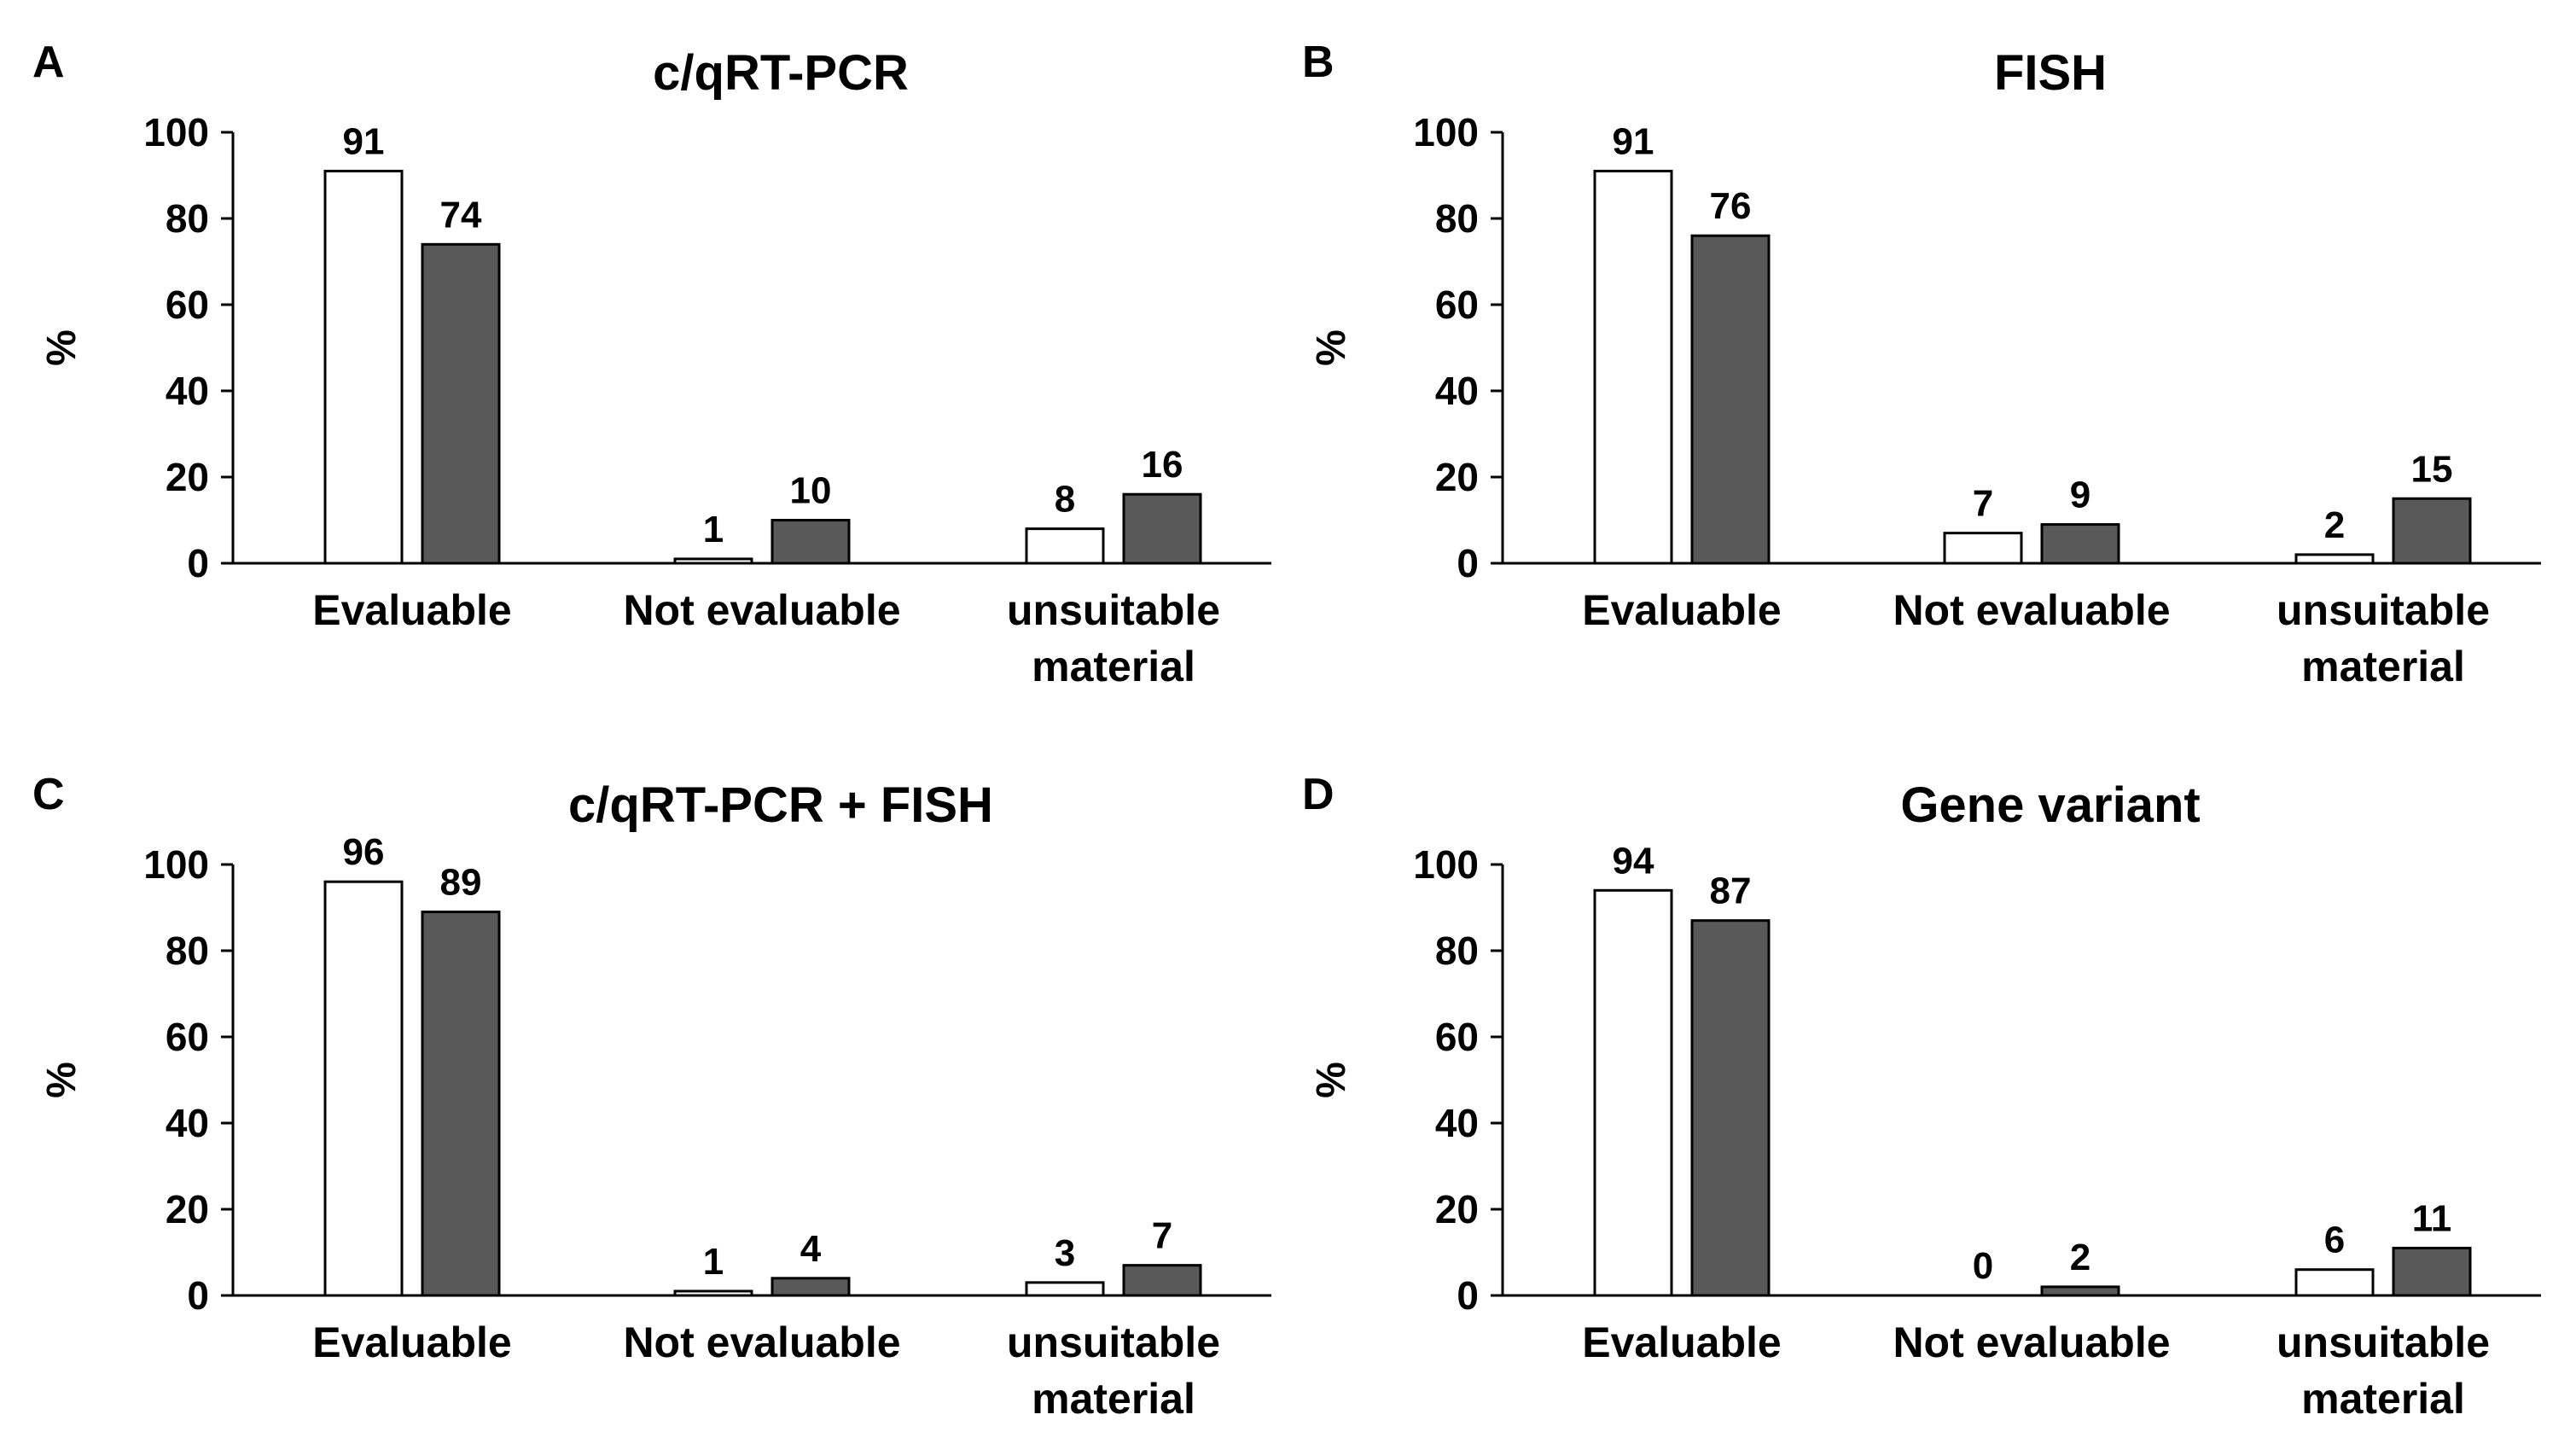 Image resolution: width=2576 pixels, height=1432 pixels. Describe the element at coordinates (1318, 62) in the screenshot. I see `panel-letter: B` at that location.